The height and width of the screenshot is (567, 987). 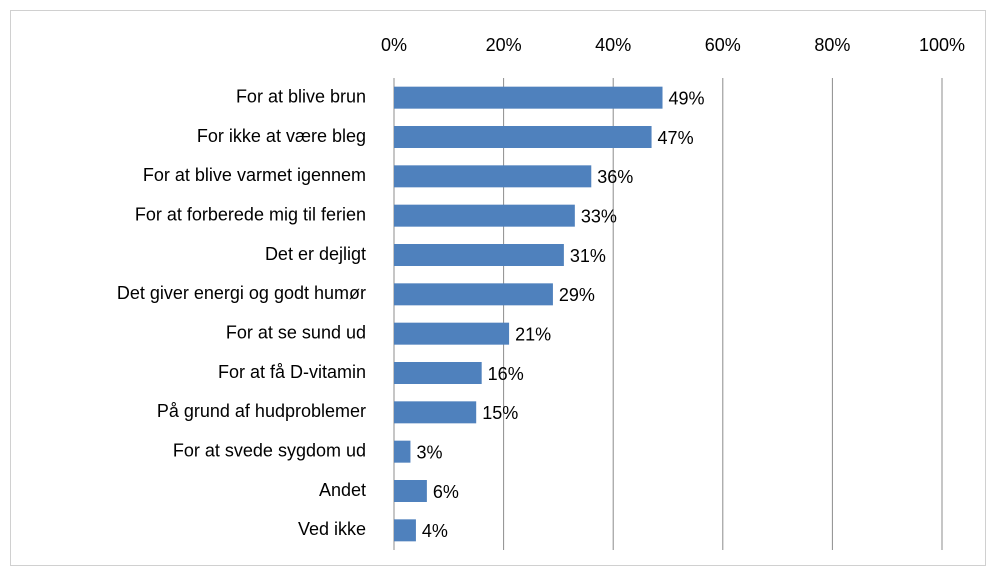 What do you see at coordinates (942, 45) in the screenshot?
I see `x-tick-label: 100%` at bounding box center [942, 45].